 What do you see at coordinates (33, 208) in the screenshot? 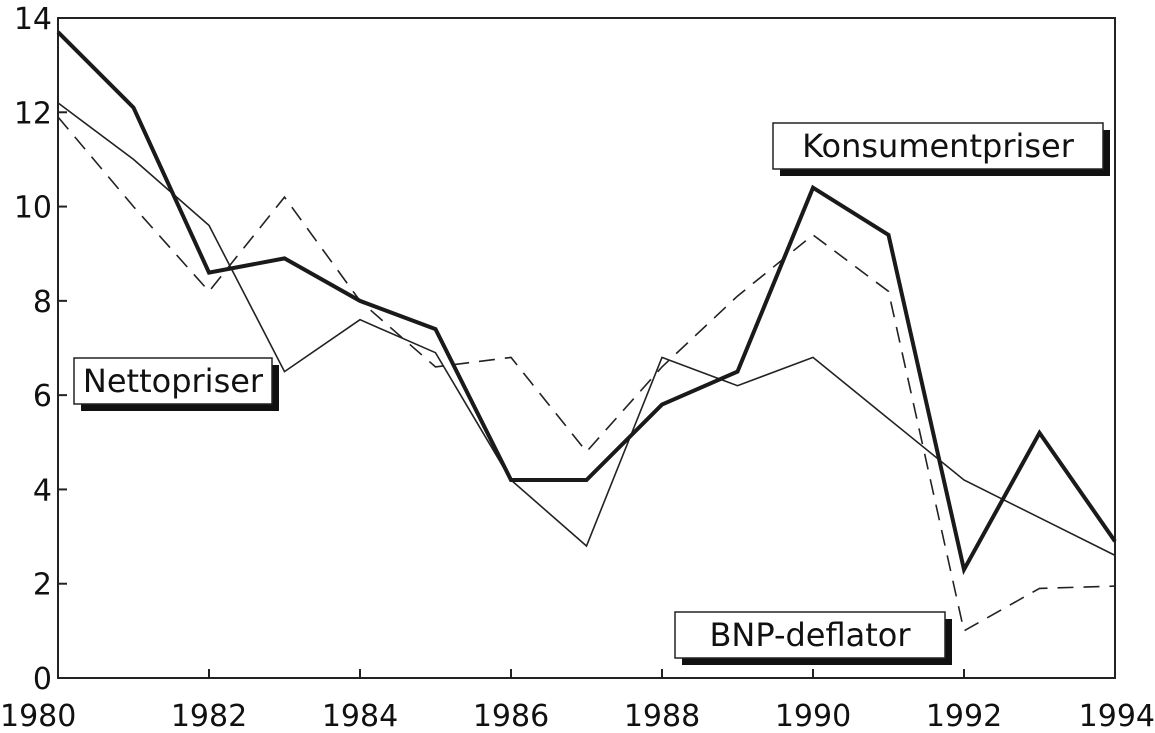
I see `y-tick-label: 10` at bounding box center [33, 208].